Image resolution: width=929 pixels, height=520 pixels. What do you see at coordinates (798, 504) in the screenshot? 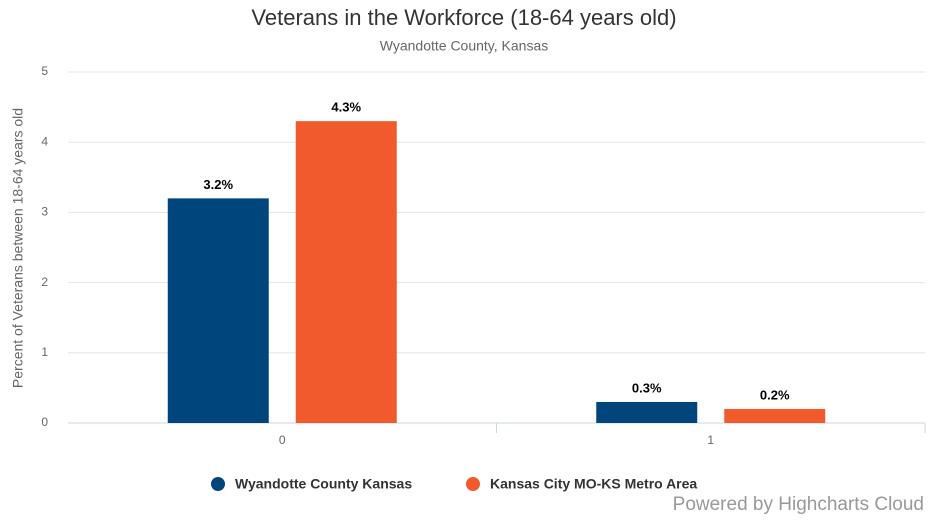
I see `credits: Powered by Highcharts Cloud` at bounding box center [798, 504].